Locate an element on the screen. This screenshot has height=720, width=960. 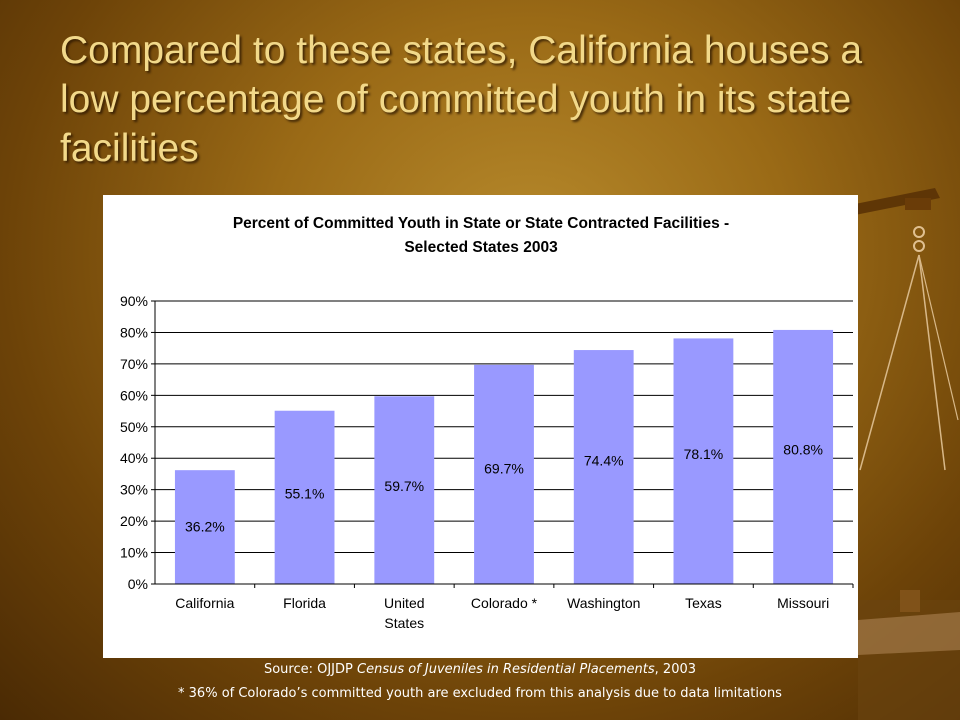
data-label: 59.7% is located at coordinates (404, 486).